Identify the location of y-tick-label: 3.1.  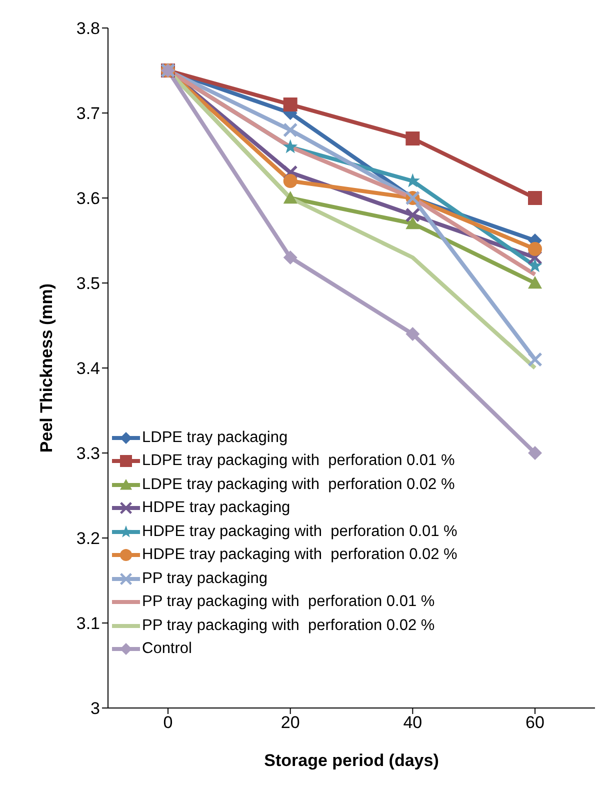
(88, 624).